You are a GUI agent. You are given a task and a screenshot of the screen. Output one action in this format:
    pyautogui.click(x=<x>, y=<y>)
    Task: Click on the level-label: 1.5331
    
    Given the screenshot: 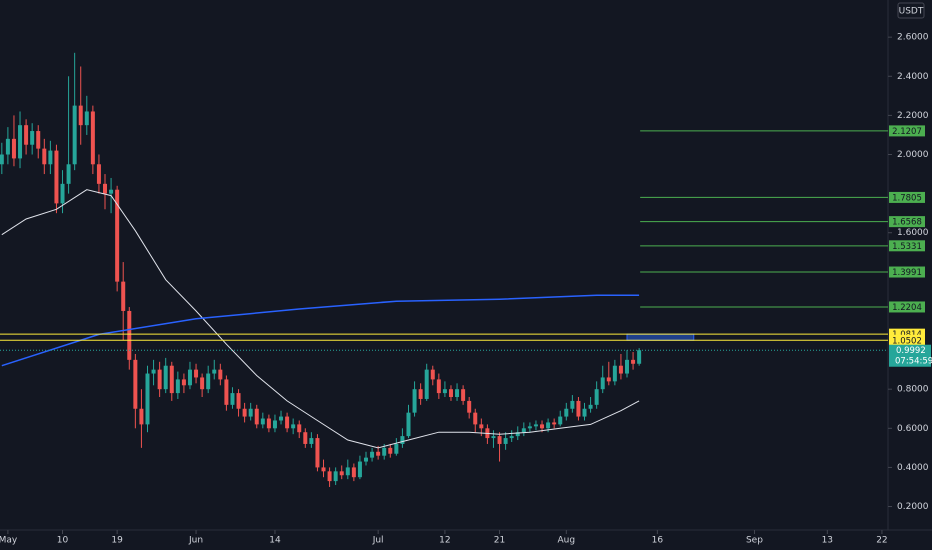 What is the action you would take?
    pyautogui.click(x=907, y=247)
    